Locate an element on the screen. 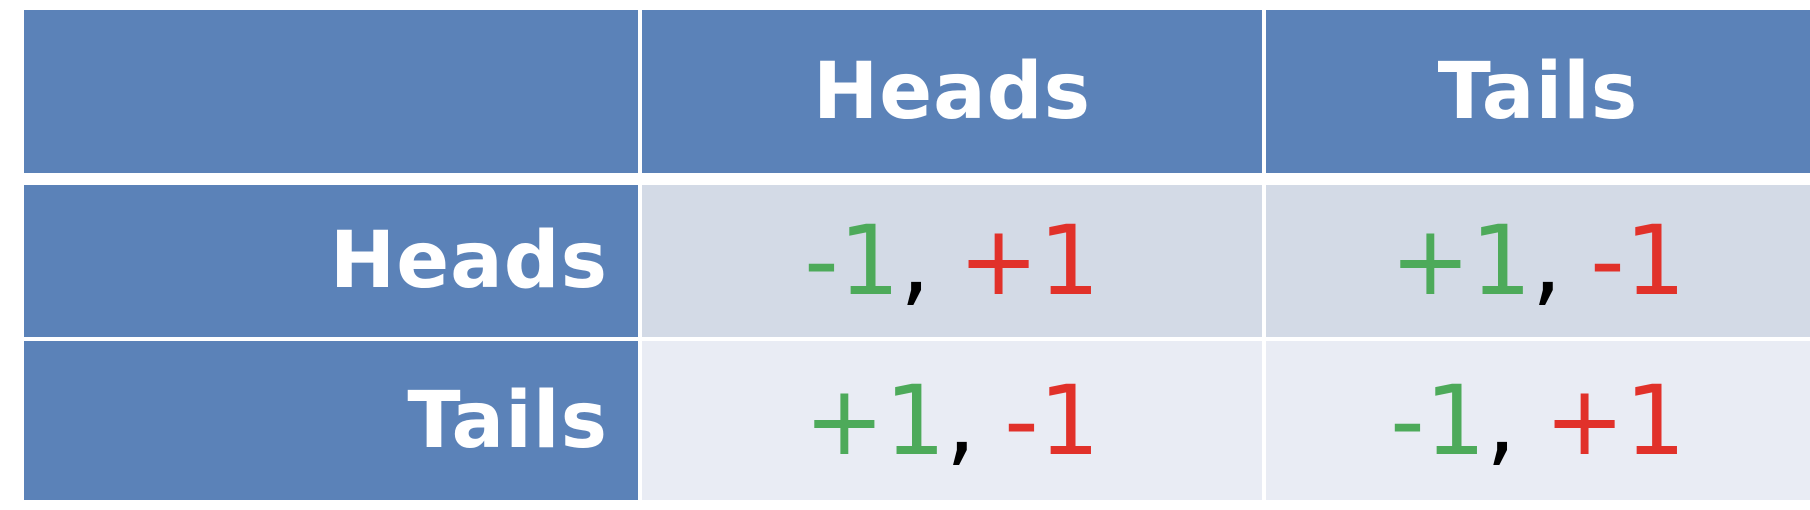 This screenshot has height=510, width=1810. row-header-tails-label: Tails is located at coordinates (507, 420).